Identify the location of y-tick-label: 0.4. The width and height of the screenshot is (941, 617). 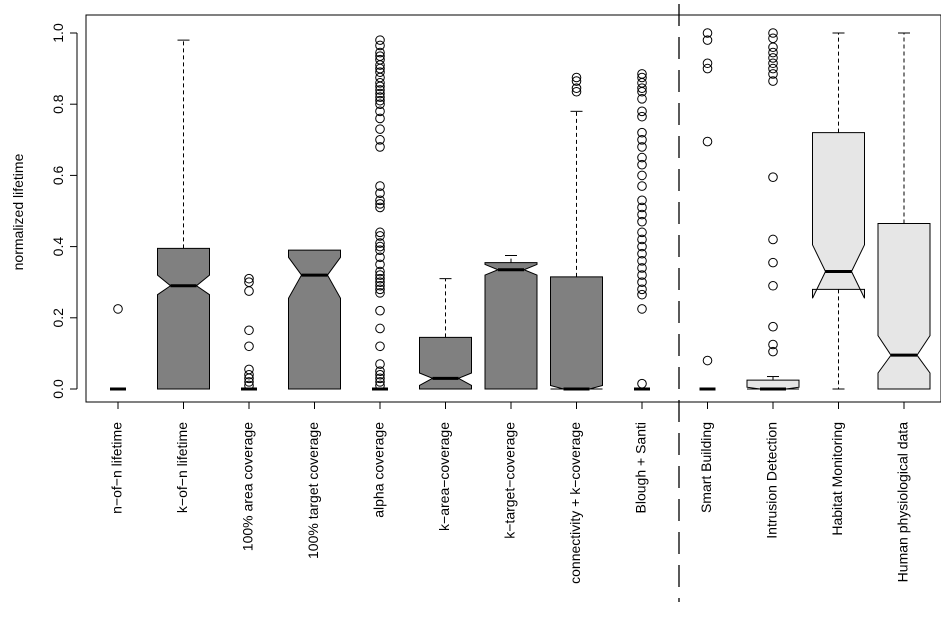
(58, 247).